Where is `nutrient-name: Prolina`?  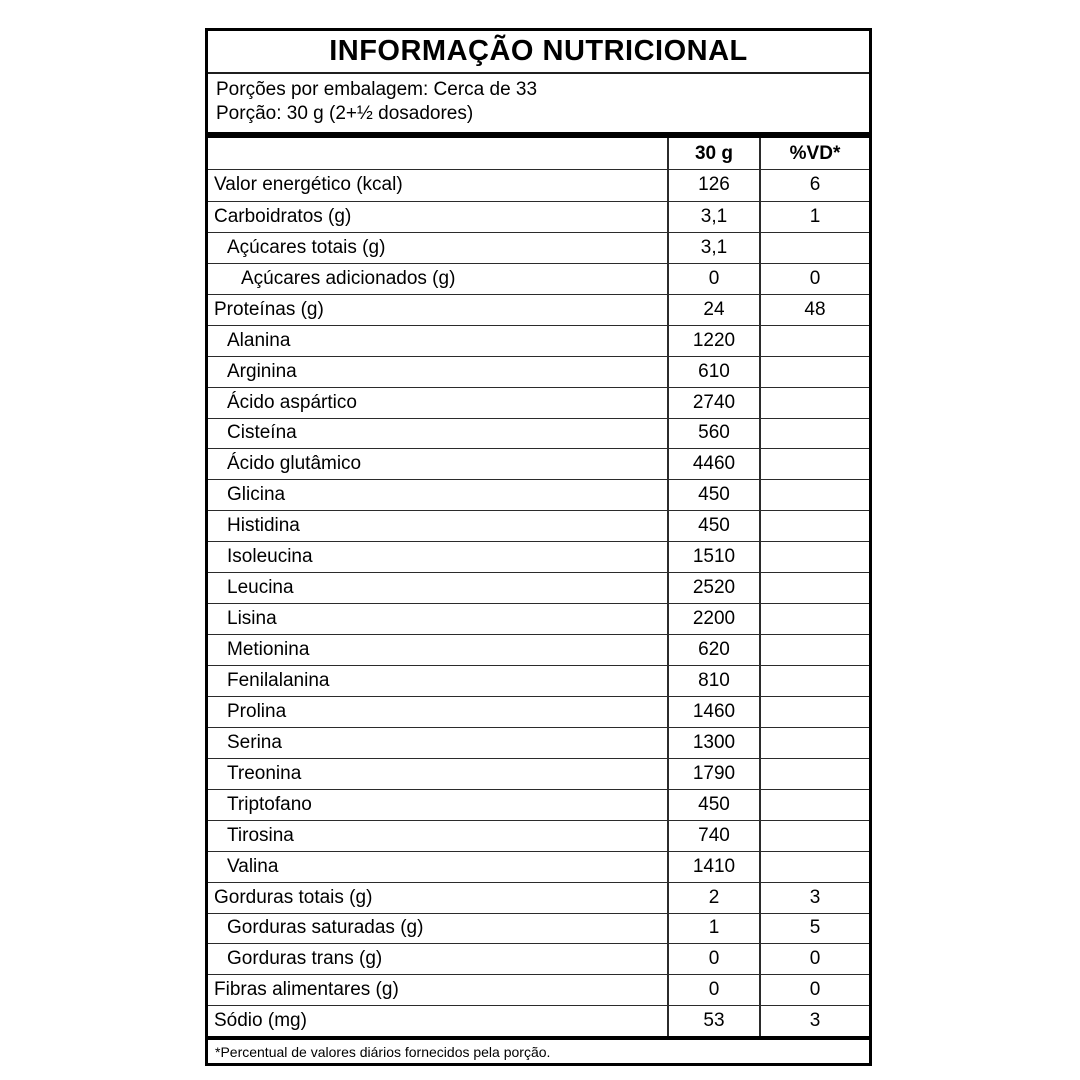
nutrient-name: Prolina is located at coordinates (257, 711).